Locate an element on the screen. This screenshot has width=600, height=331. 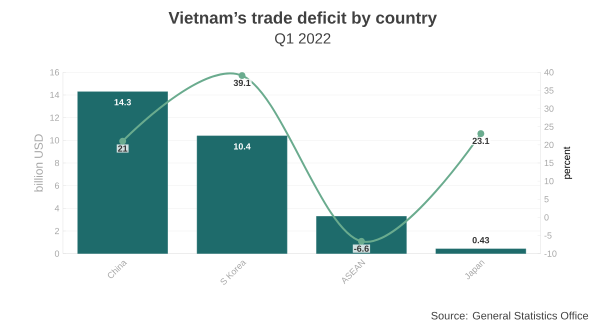
chart-title: Vietnam’s trade deficit by country is located at coordinates (302, 19).